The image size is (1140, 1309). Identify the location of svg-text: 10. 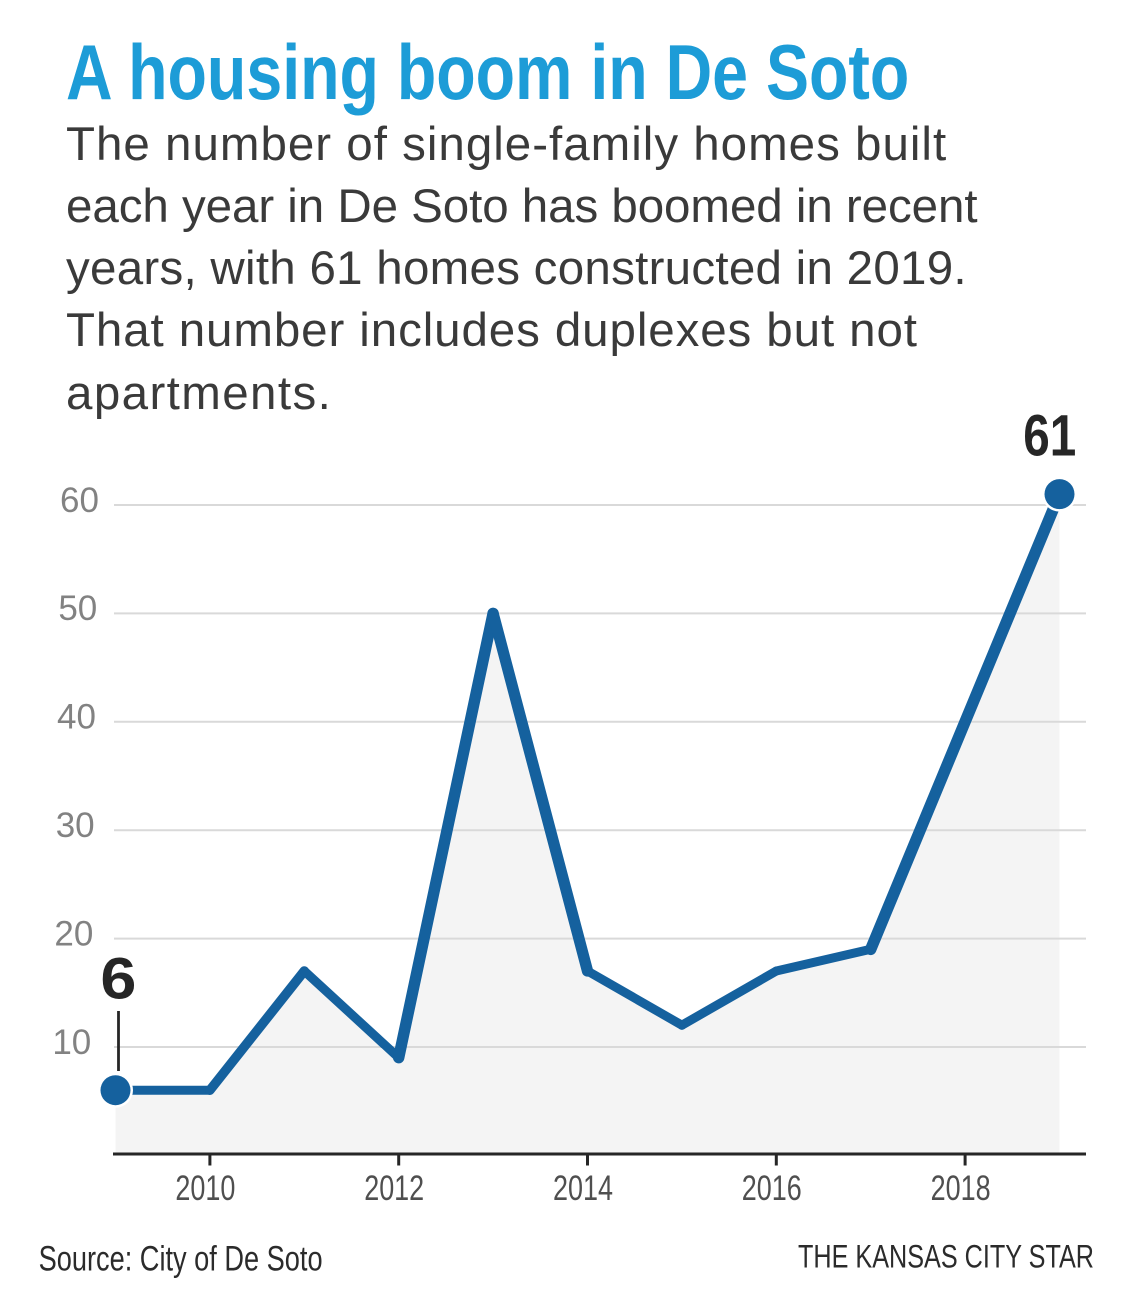
(71, 1042).